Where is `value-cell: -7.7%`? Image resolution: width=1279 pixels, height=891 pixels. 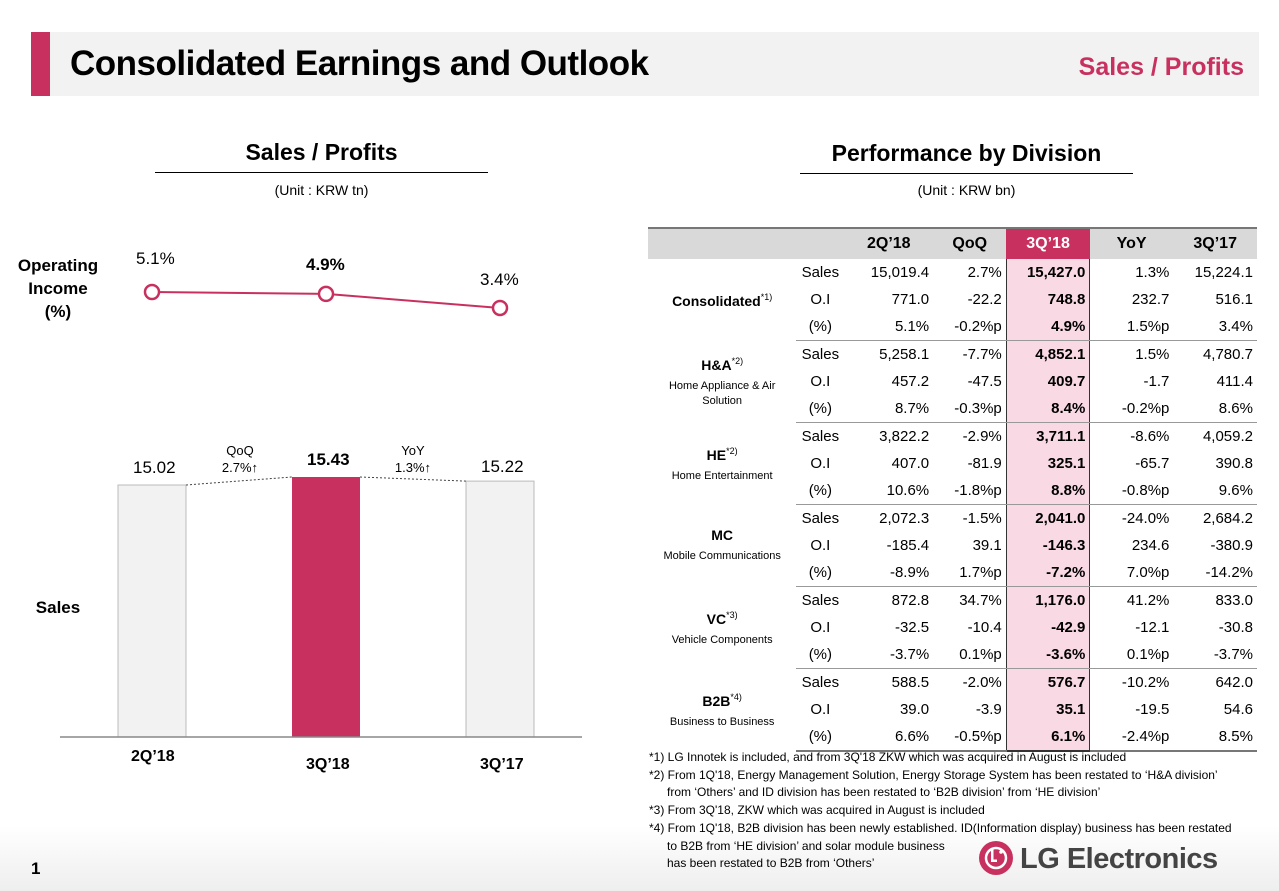
value-cell: -7.7% is located at coordinates (982, 354).